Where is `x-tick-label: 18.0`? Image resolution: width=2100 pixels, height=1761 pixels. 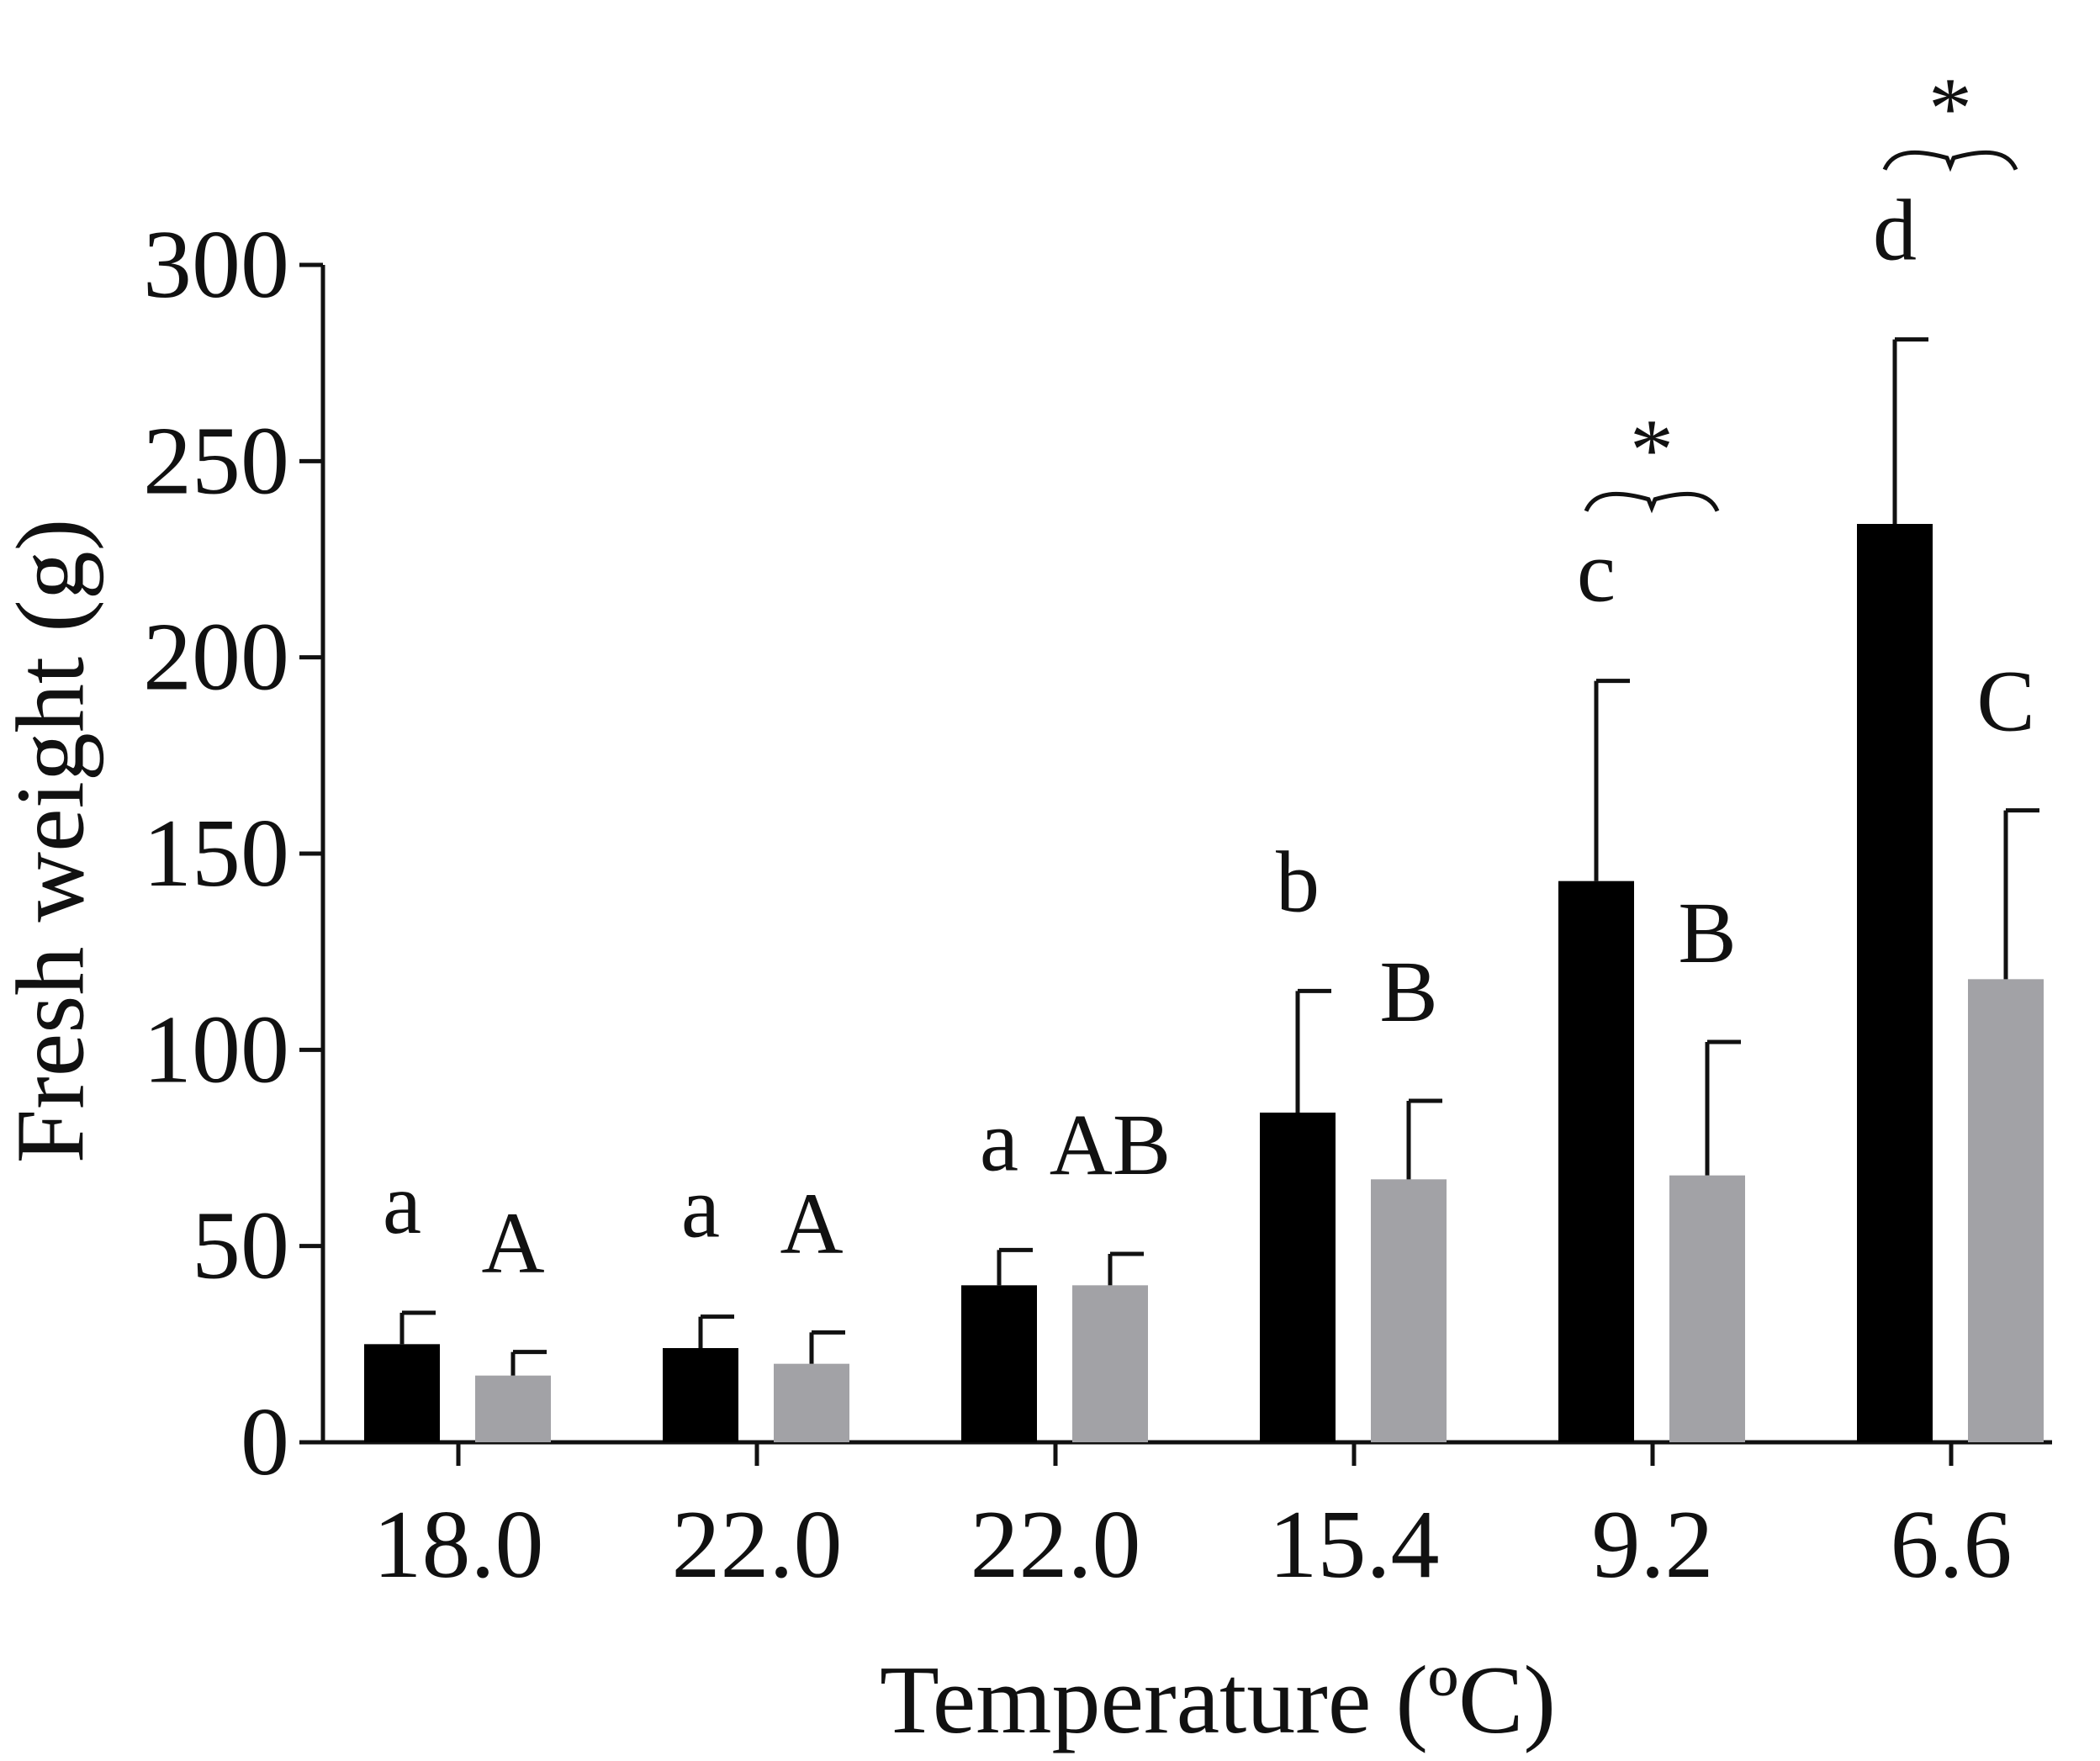
x-tick-label: 18.0 is located at coordinates (459, 1545).